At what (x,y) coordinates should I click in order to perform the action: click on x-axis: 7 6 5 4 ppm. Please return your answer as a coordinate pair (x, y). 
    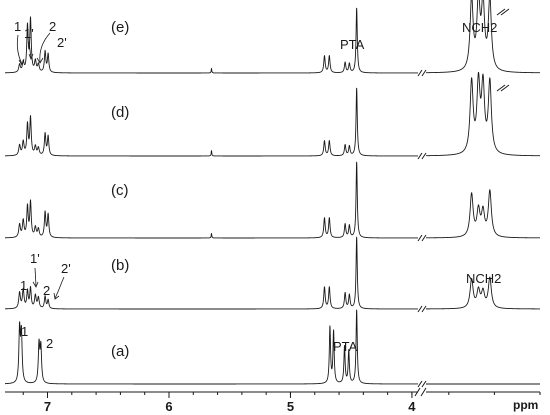
    Looking at the image, I should click on (273, 400).